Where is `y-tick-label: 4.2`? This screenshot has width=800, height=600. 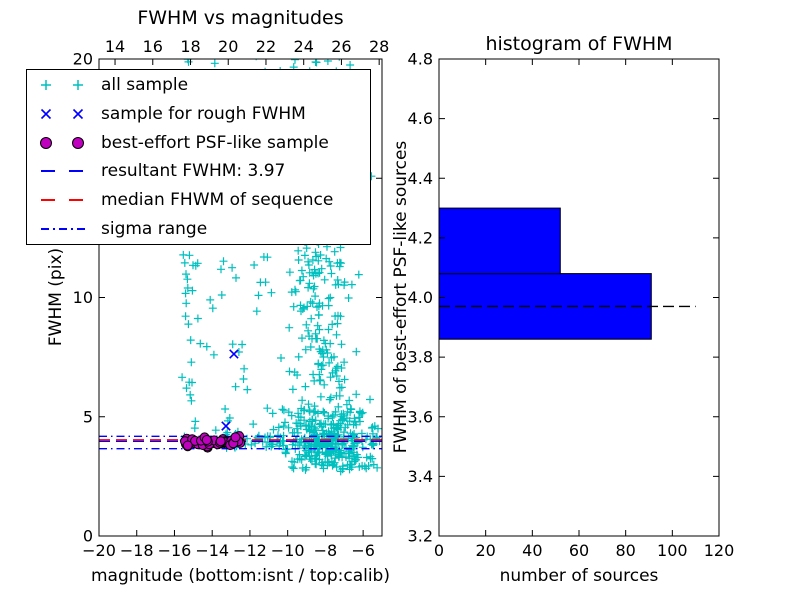
y-tick-label: 4.2 is located at coordinates (420, 237).